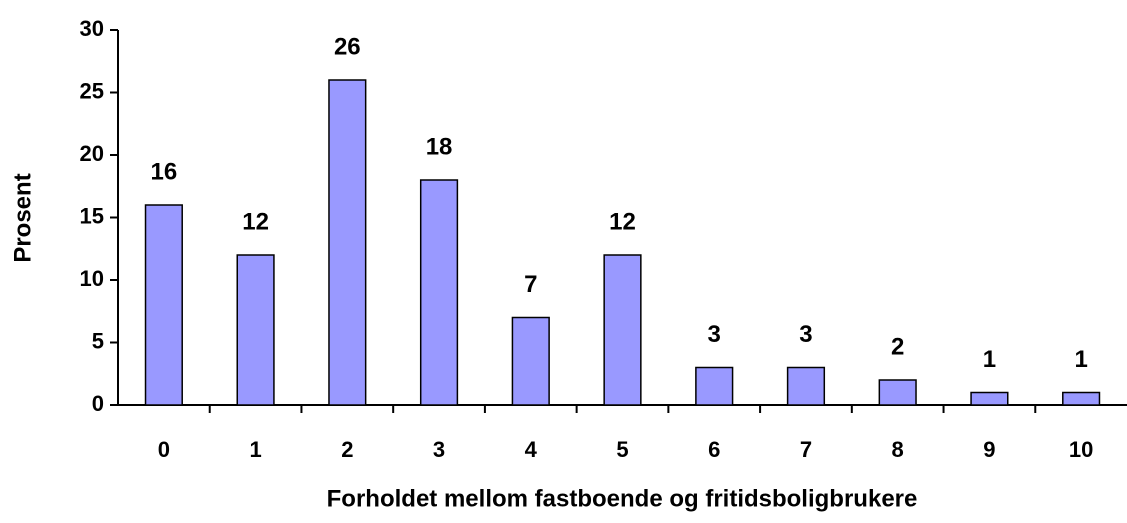  What do you see at coordinates (22, 217) in the screenshot?
I see `y-axis-label: Prosent` at bounding box center [22, 217].